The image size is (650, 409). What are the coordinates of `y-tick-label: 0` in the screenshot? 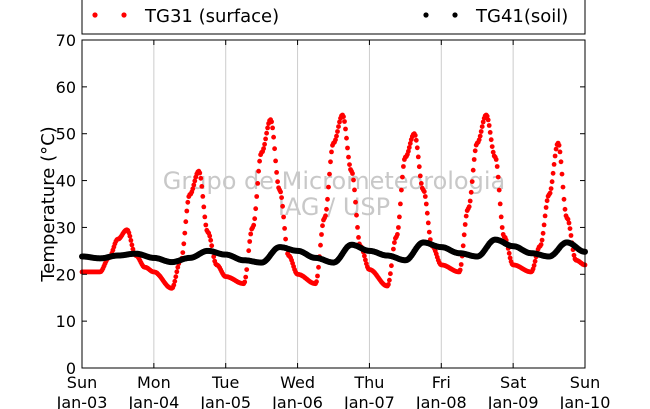 It's located at (71, 368).